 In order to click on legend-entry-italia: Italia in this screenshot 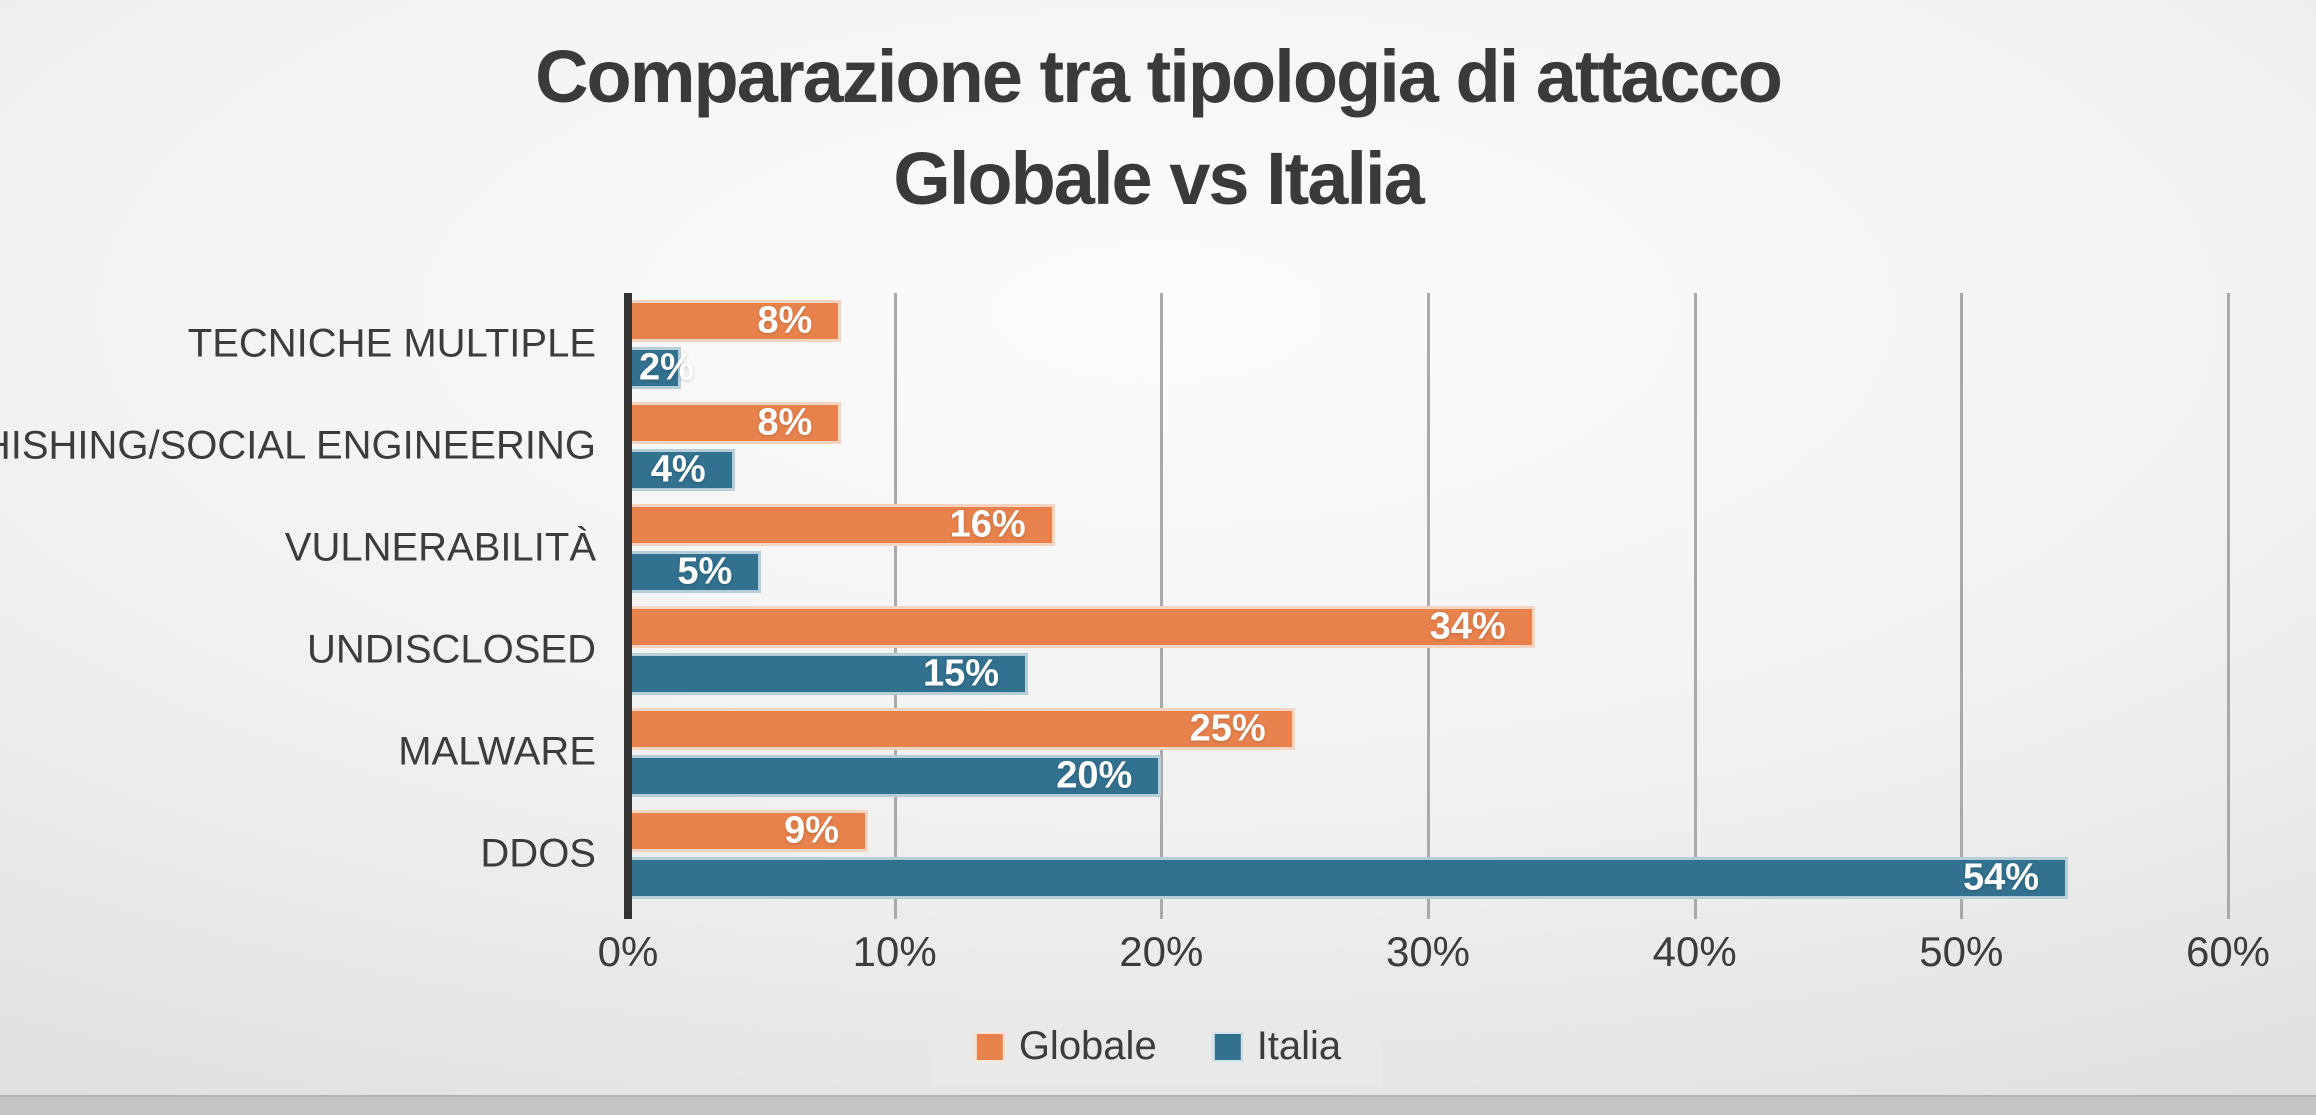, I will do `click(1277, 1046)`.